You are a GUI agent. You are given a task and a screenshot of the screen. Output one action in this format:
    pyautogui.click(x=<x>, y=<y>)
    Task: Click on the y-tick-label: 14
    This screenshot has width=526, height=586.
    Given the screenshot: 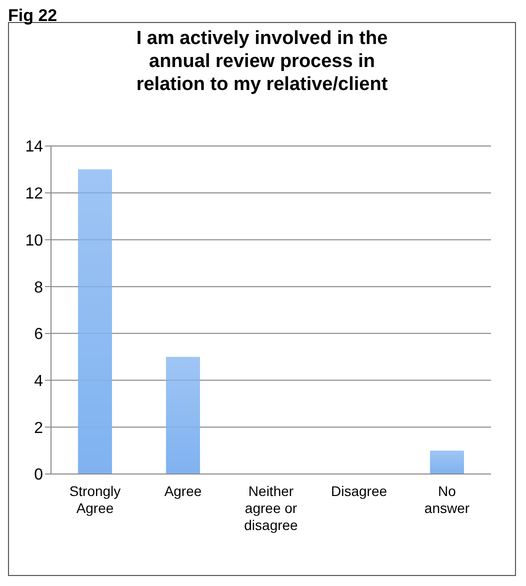 What is the action you would take?
    pyautogui.click(x=34, y=147)
    